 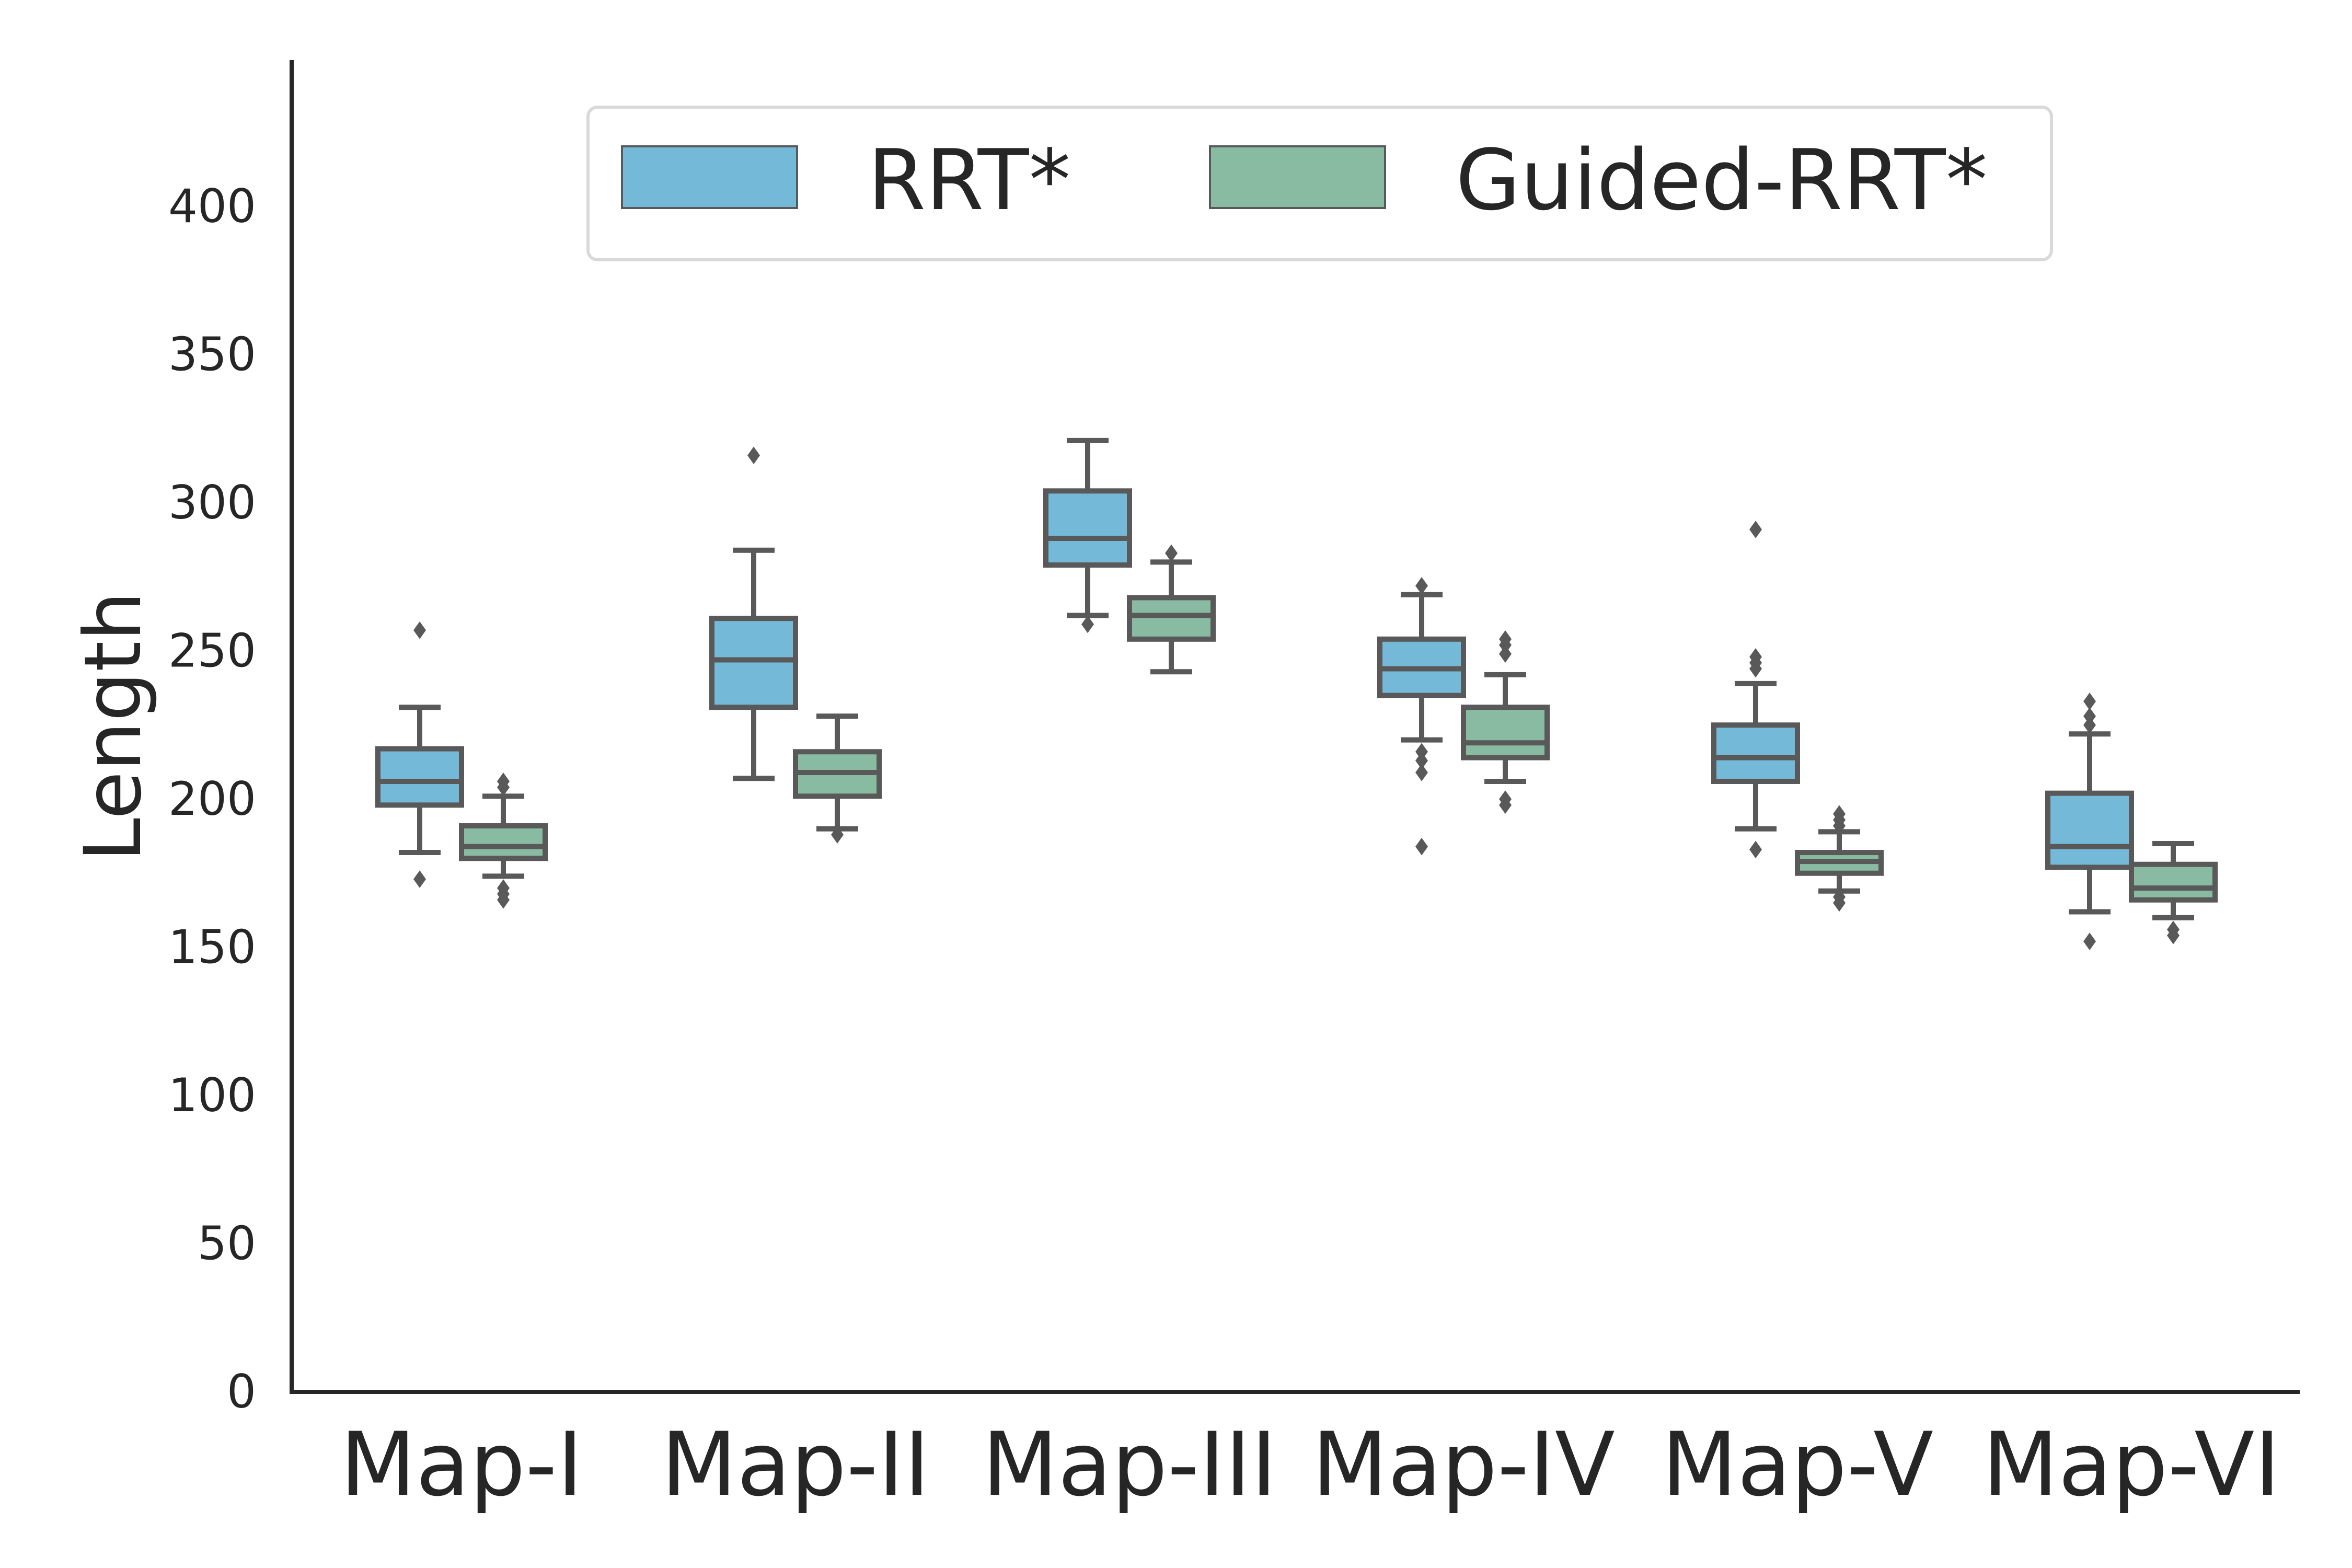 I want to click on y-tick-label-200: 200, so click(x=212, y=799).